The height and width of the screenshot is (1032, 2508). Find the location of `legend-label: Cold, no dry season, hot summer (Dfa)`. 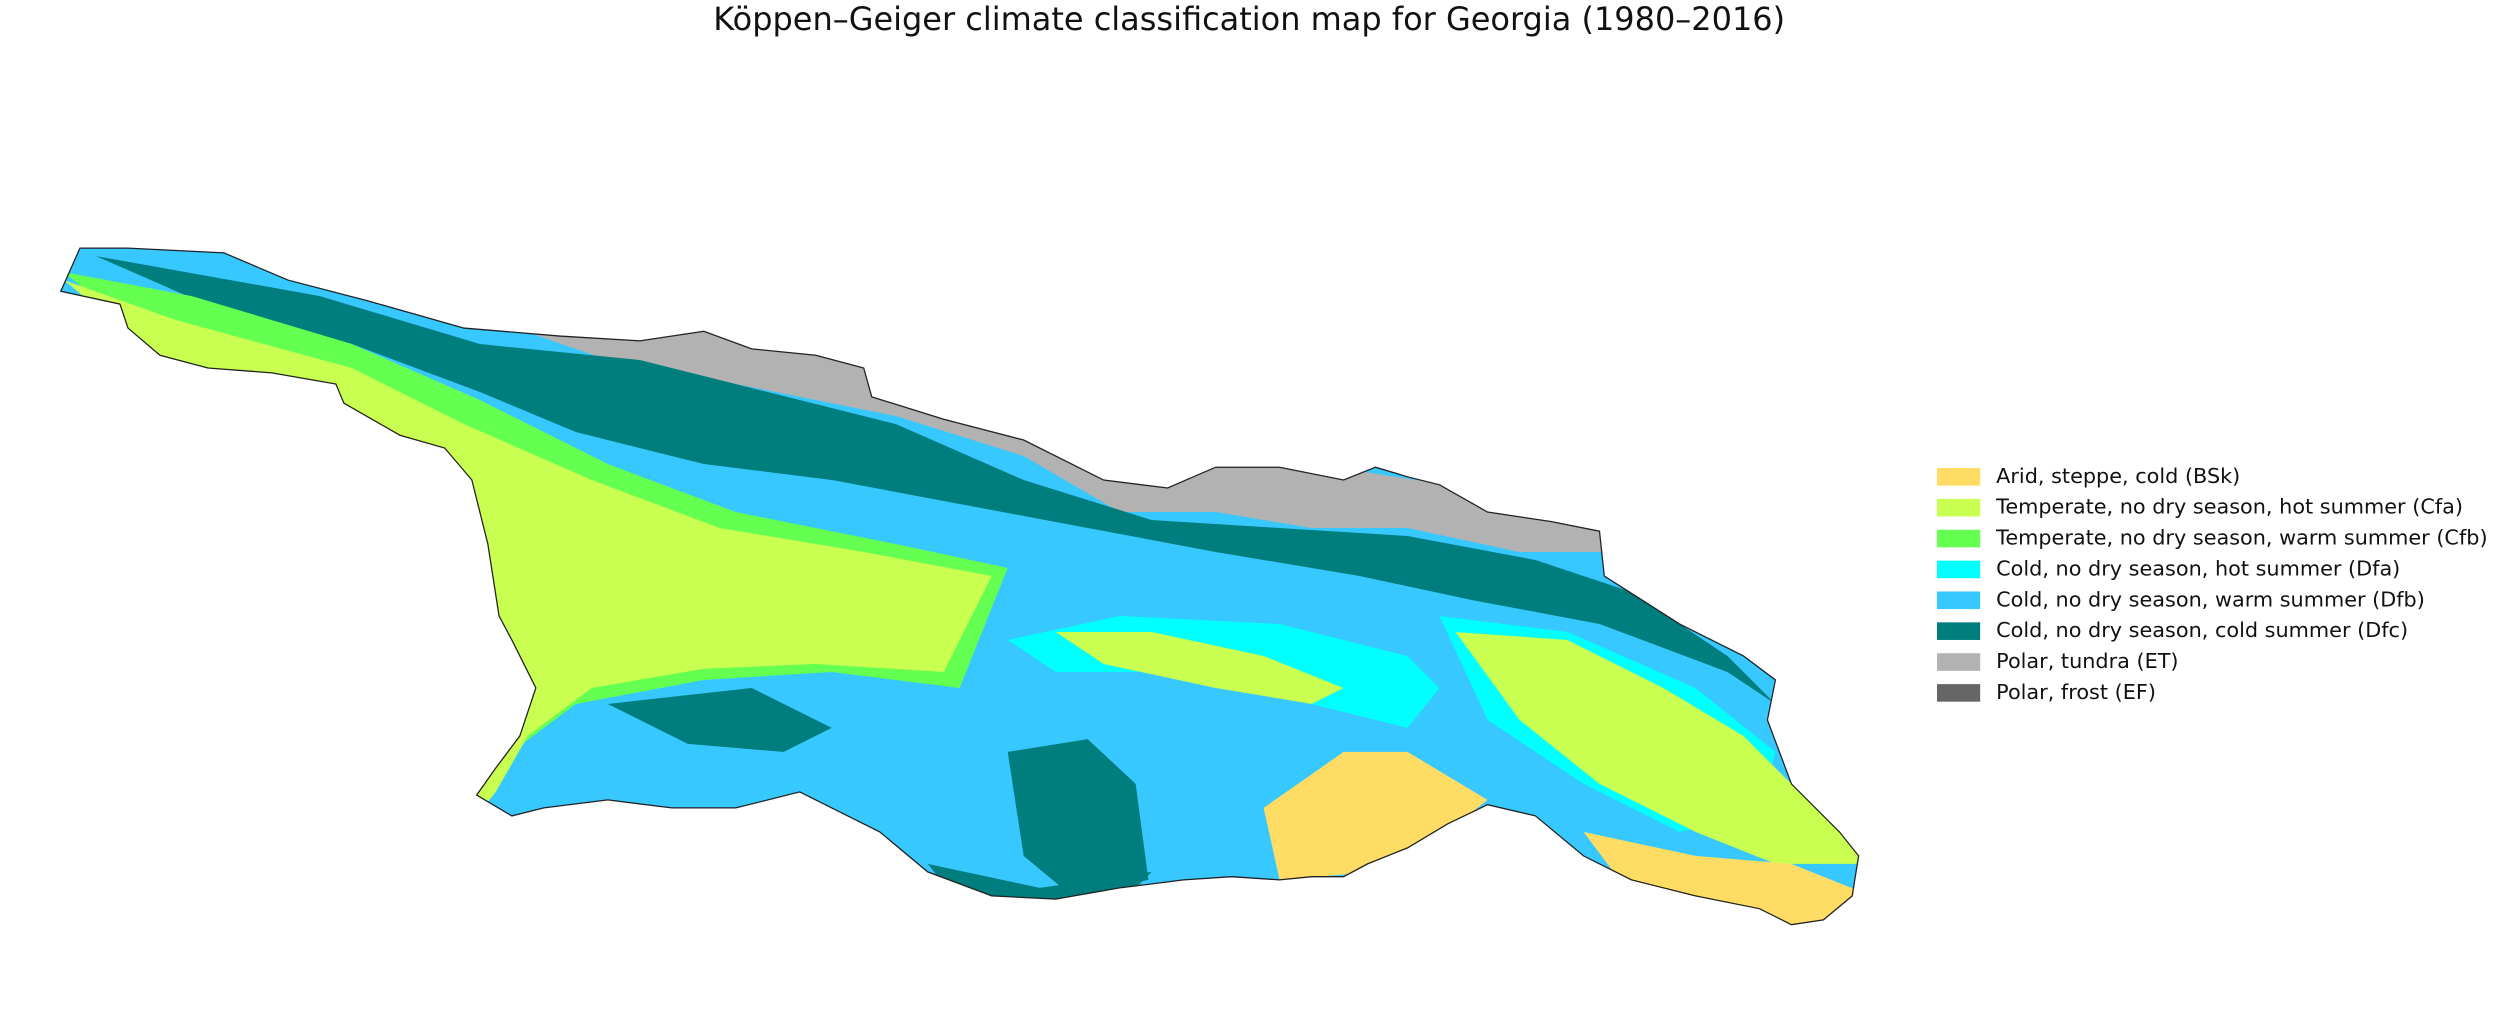

legend-label: Cold, no dry season, hot summer (Dfa) is located at coordinates (2198, 568).